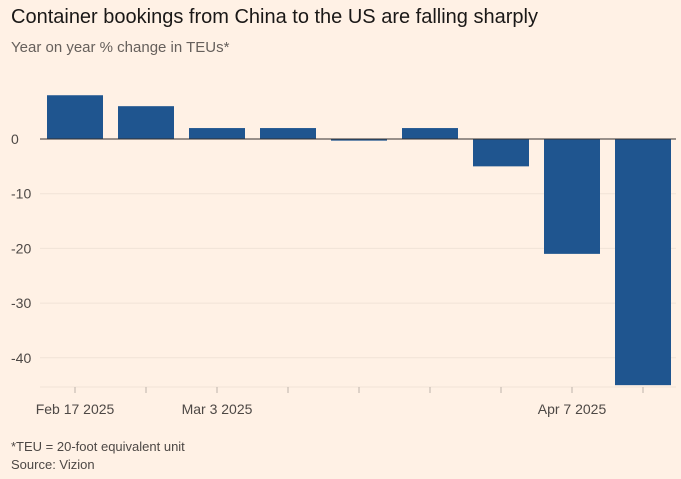 Image resolution: width=681 pixels, height=479 pixels. Describe the element at coordinates (75, 409) in the screenshot. I see `x-tick-label: Feb 17 2025` at that location.